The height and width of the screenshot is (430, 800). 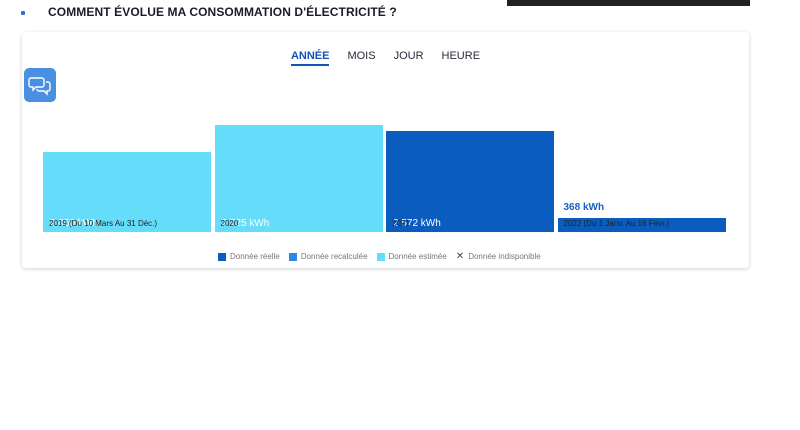 What do you see at coordinates (385, 58) in the screenshot?
I see `period-tabs: ANNÉE MOIS JOUR HEURE` at bounding box center [385, 58].